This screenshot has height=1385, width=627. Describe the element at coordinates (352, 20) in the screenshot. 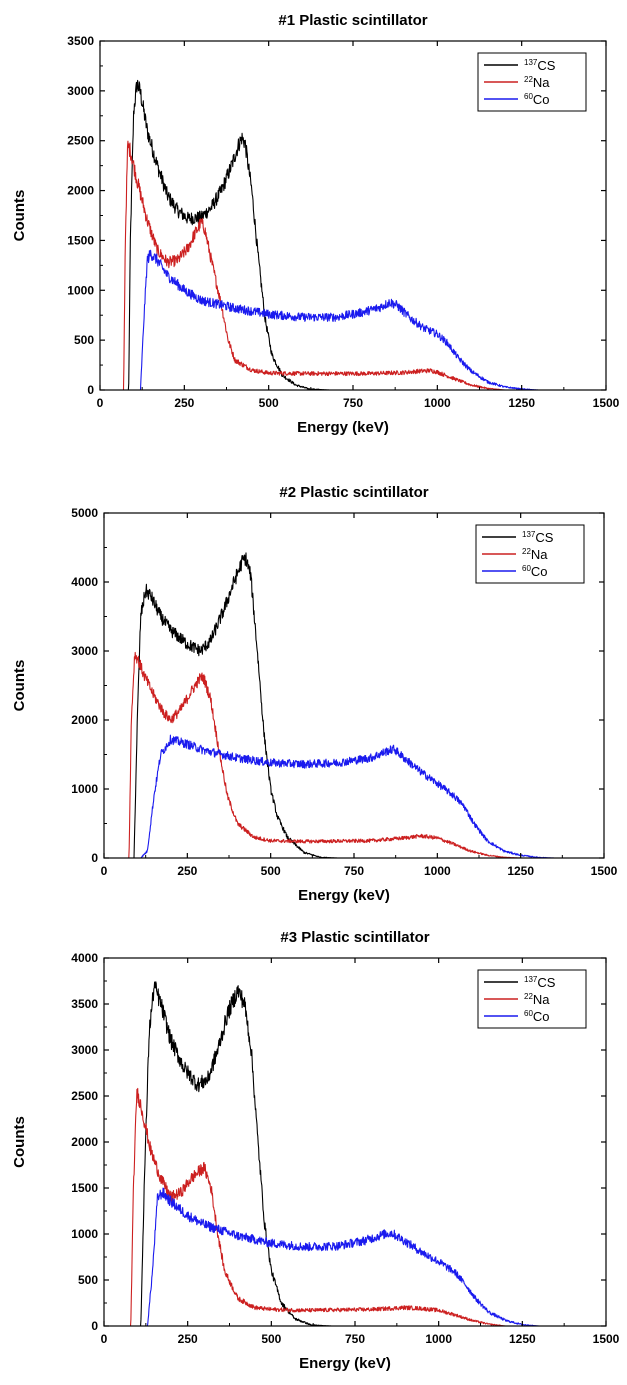

I see `chart-title: #1 Plastic scintillator` at that location.